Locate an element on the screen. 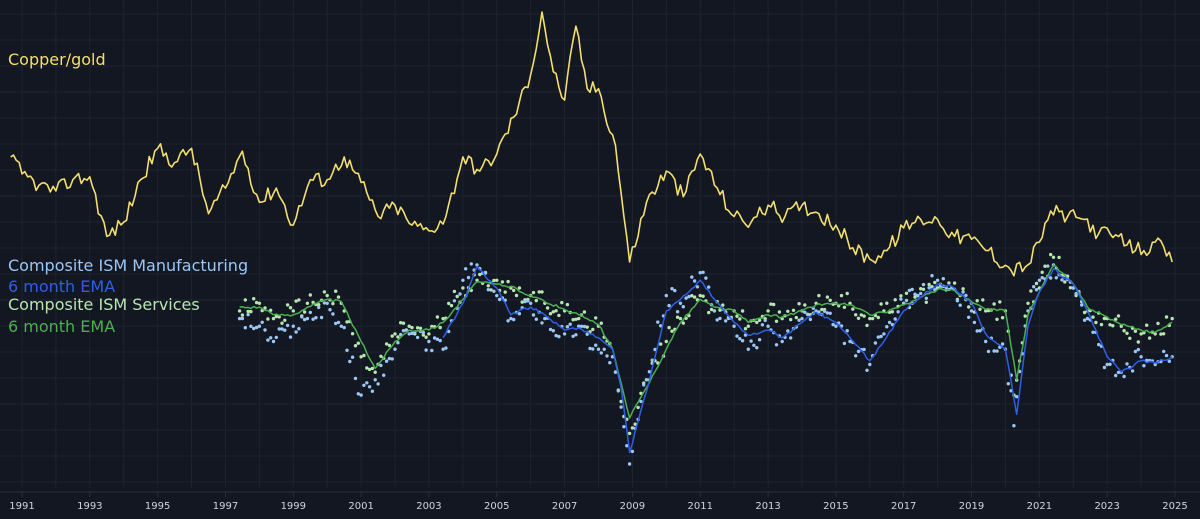  x-tick-label: 2015 is located at coordinates (835, 506).